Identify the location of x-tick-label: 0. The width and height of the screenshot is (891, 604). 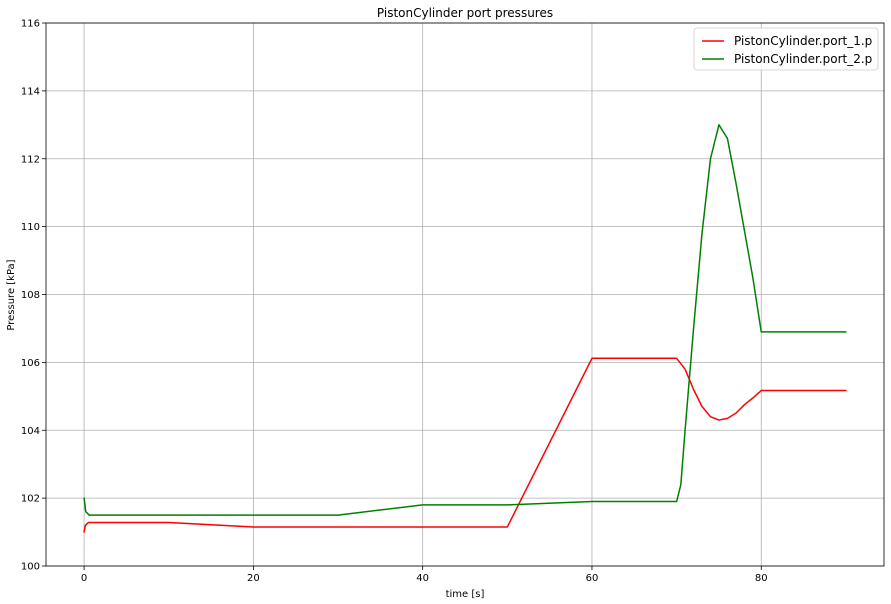
(84, 578).